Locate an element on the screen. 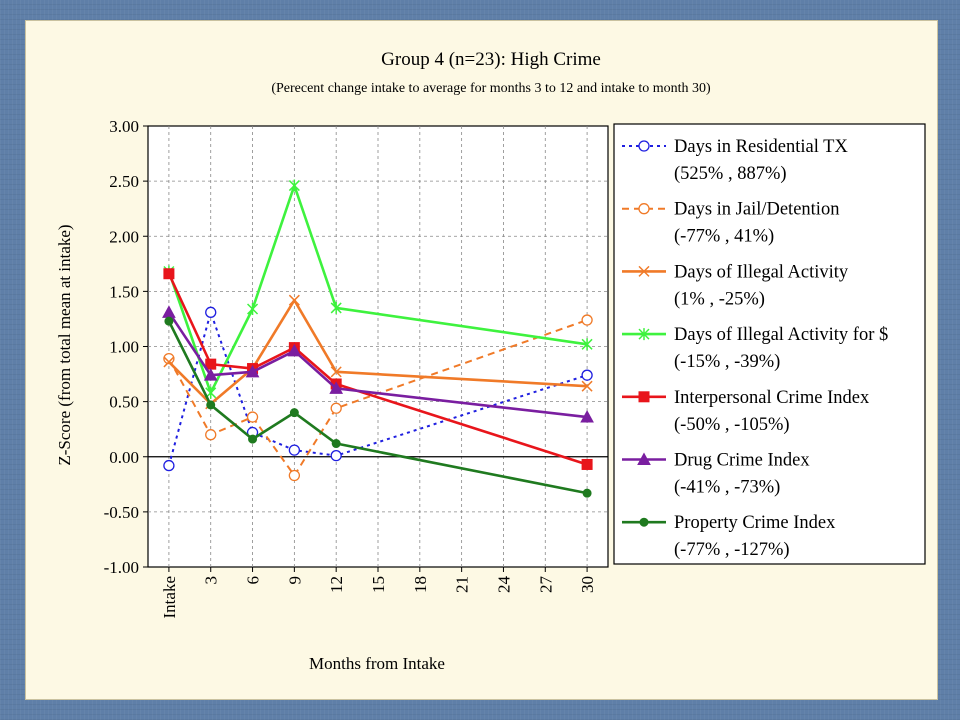 The height and width of the screenshot is (720, 960). x-tick-label: 27 is located at coordinates (545, 585).